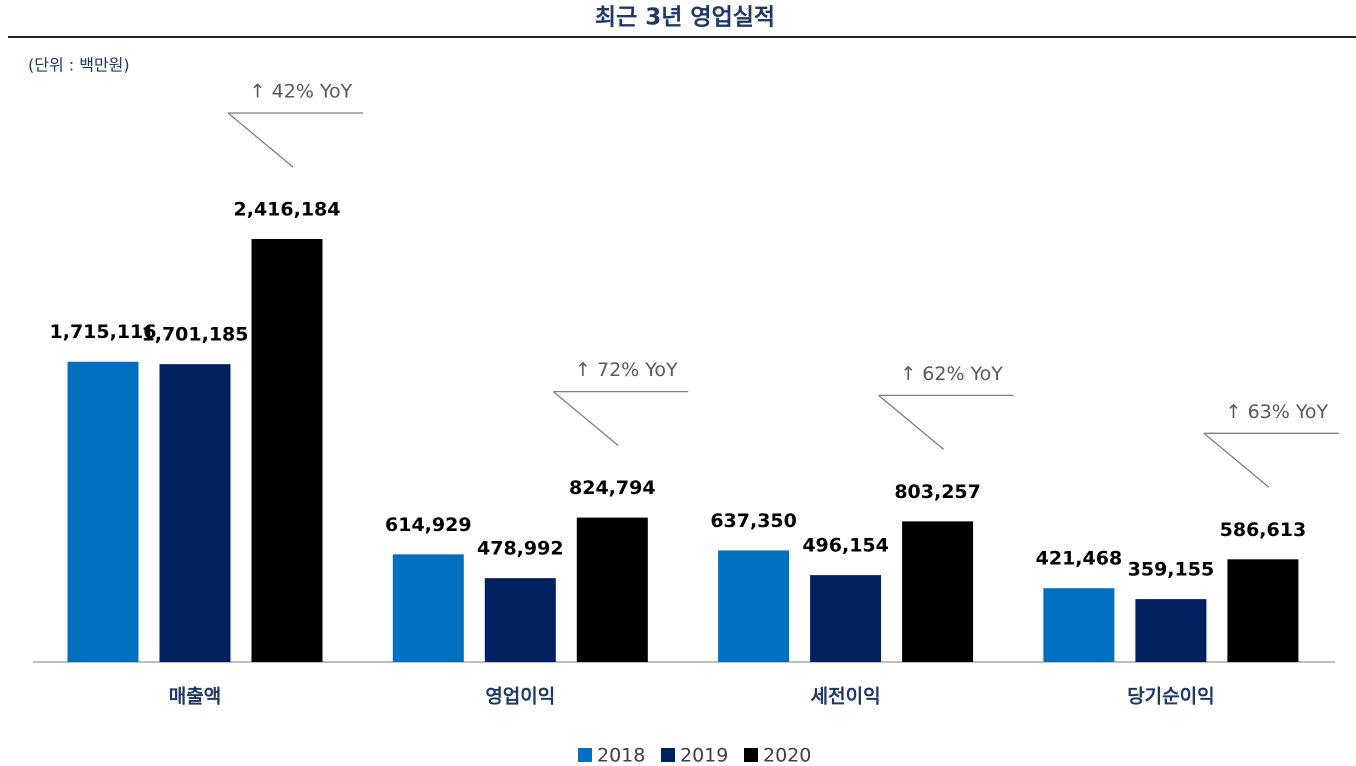  Describe the element at coordinates (704, 755) in the screenshot. I see `legend-label: 2019` at that location.